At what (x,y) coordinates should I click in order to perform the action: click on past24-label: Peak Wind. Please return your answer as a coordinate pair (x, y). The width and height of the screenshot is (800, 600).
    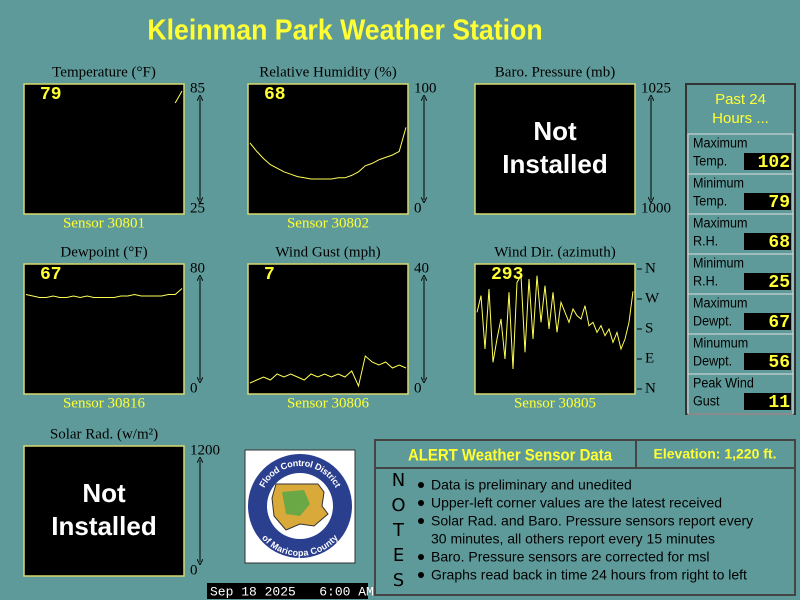
    Looking at the image, I should click on (723, 383).